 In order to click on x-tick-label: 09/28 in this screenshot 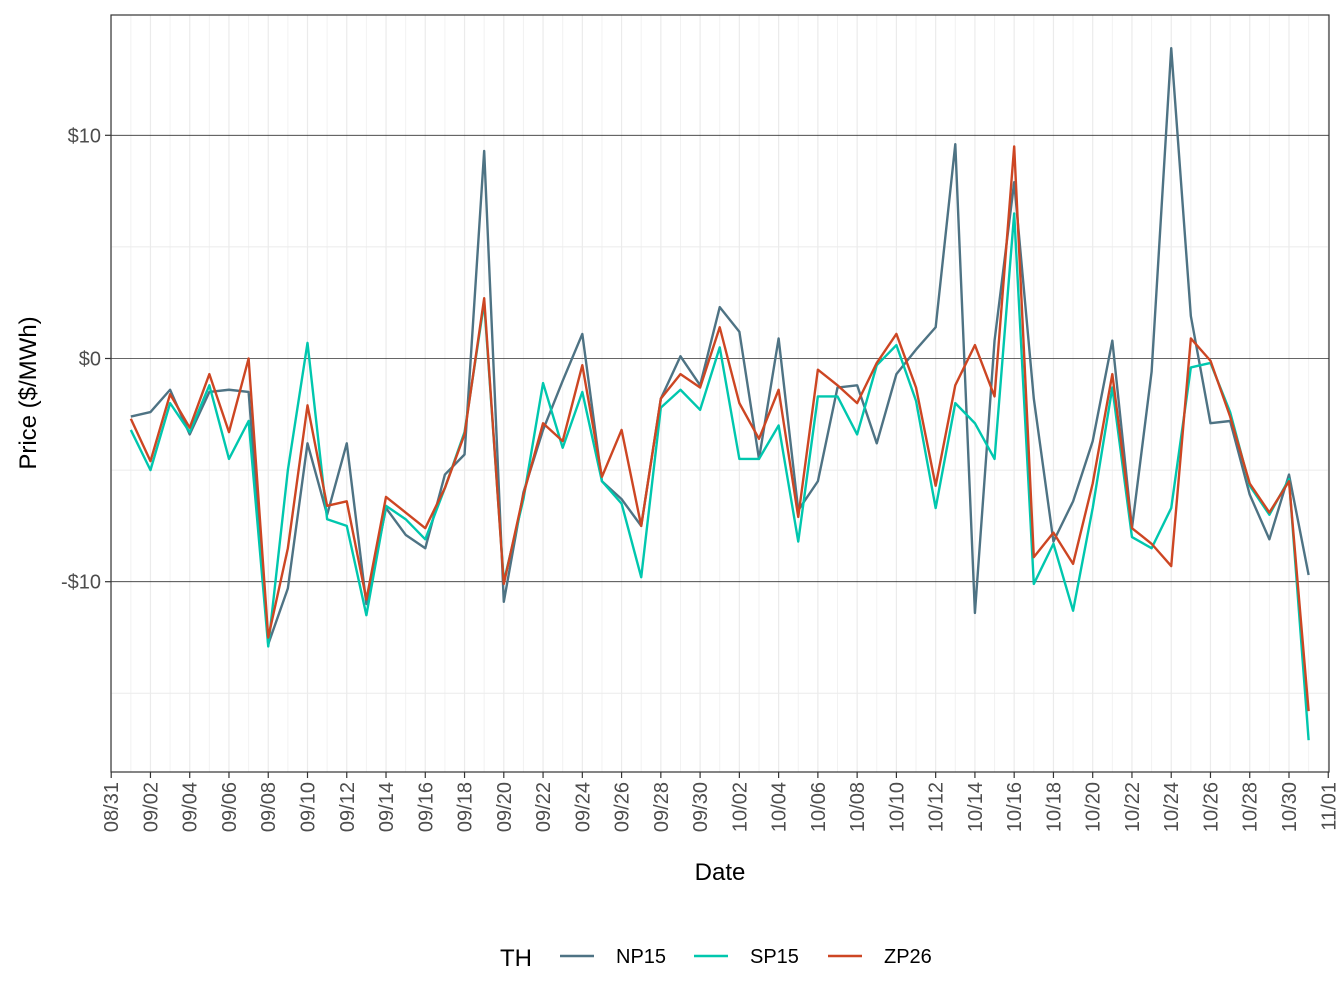, I will do `click(662, 807)`.